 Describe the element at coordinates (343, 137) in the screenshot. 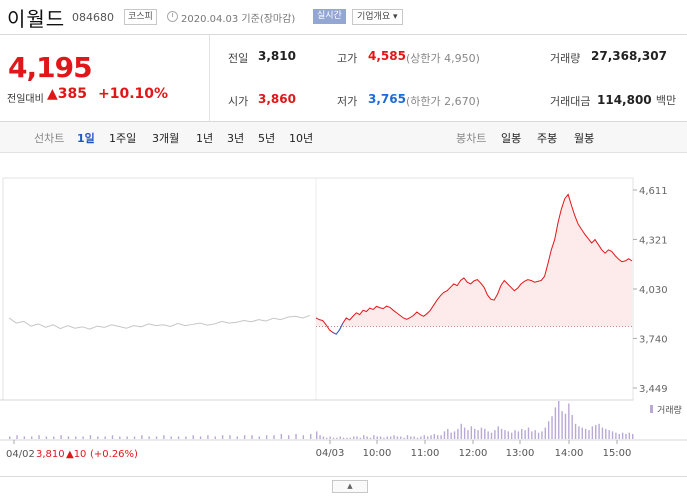

I see `chart-tabs: 선차트 1일 1주일 3개월 1년 3년 5년 10년 봉차트 일봉 주봉 월봉` at that location.